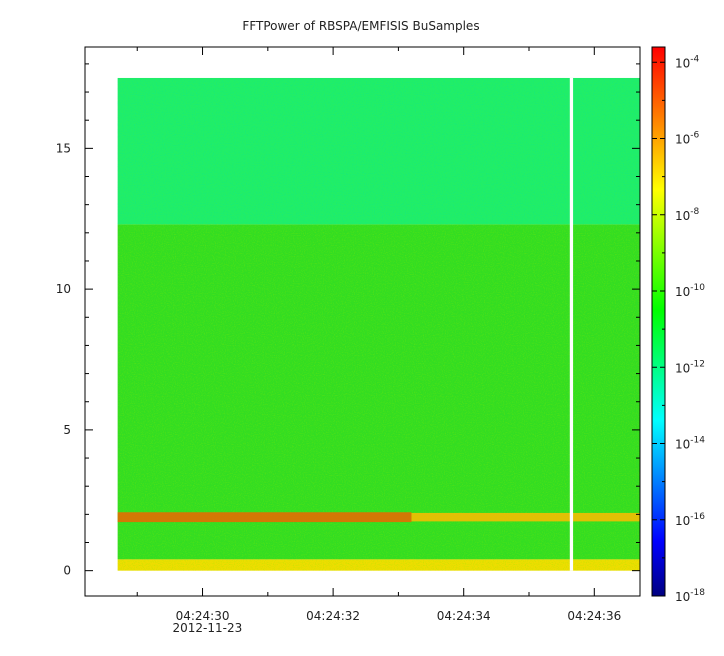 This screenshot has width=724, height=656. What do you see at coordinates (690, 367) in the screenshot?
I see `colorbar-tick-label: 10⁻¹²` at bounding box center [690, 367].